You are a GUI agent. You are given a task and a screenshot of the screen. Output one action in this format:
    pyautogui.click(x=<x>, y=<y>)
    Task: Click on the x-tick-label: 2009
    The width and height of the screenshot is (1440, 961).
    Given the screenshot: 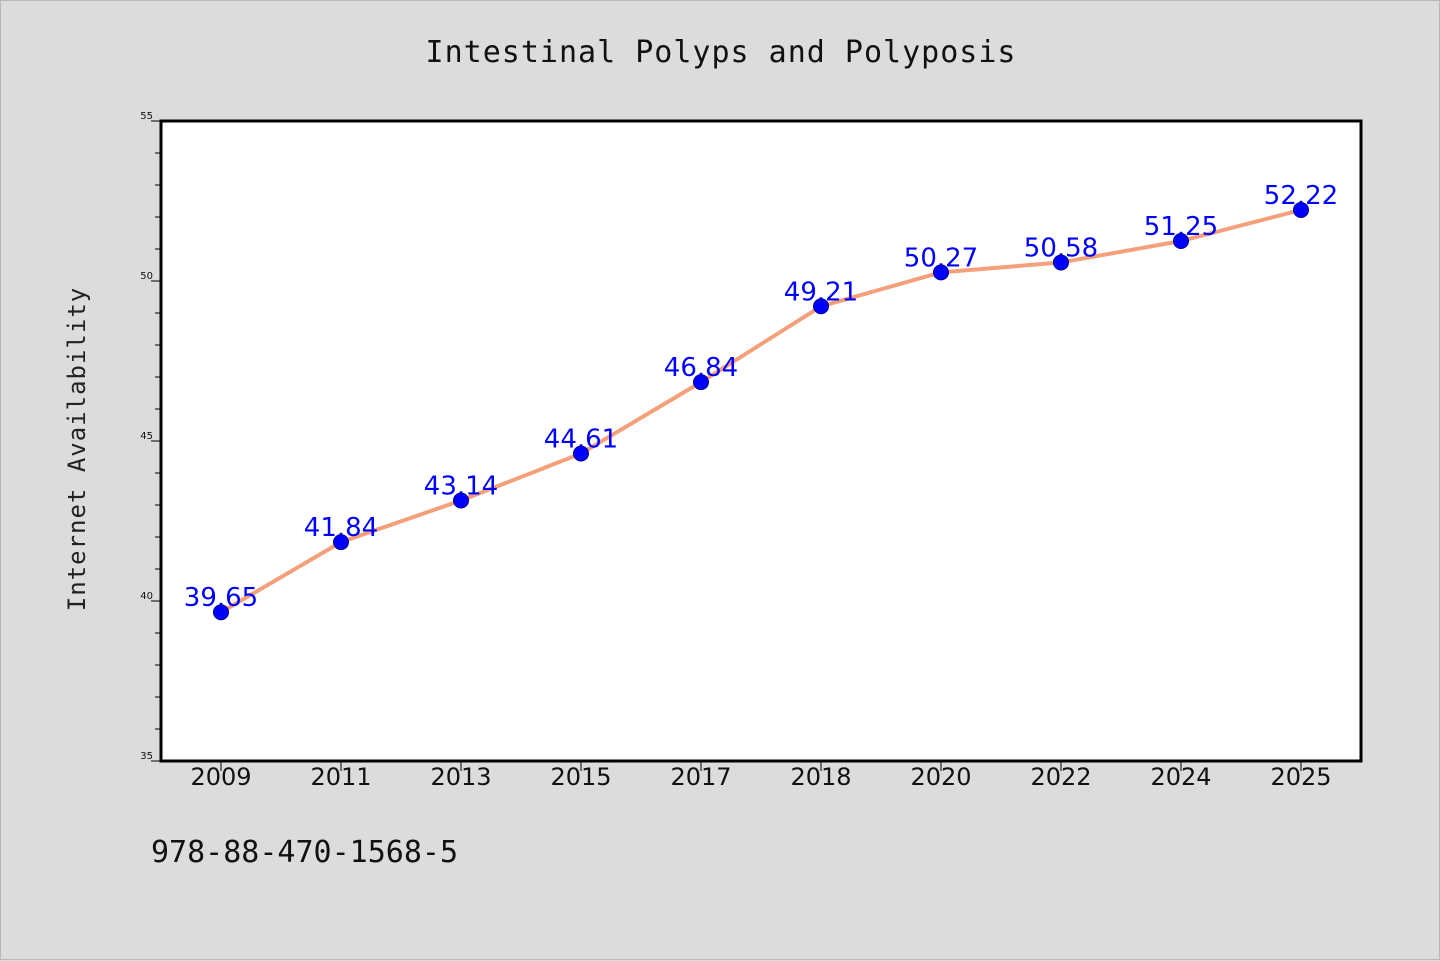 What is the action you would take?
    pyautogui.click(x=220, y=777)
    